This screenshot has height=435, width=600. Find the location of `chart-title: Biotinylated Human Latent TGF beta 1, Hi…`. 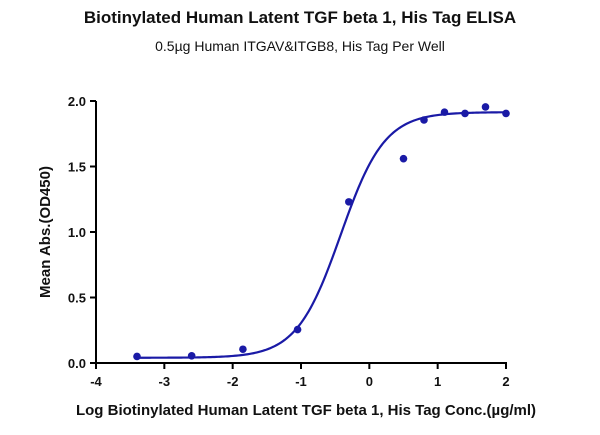

chart-title: Biotinylated Human Latent TGF beta 1, Hi… is located at coordinates (300, 17).